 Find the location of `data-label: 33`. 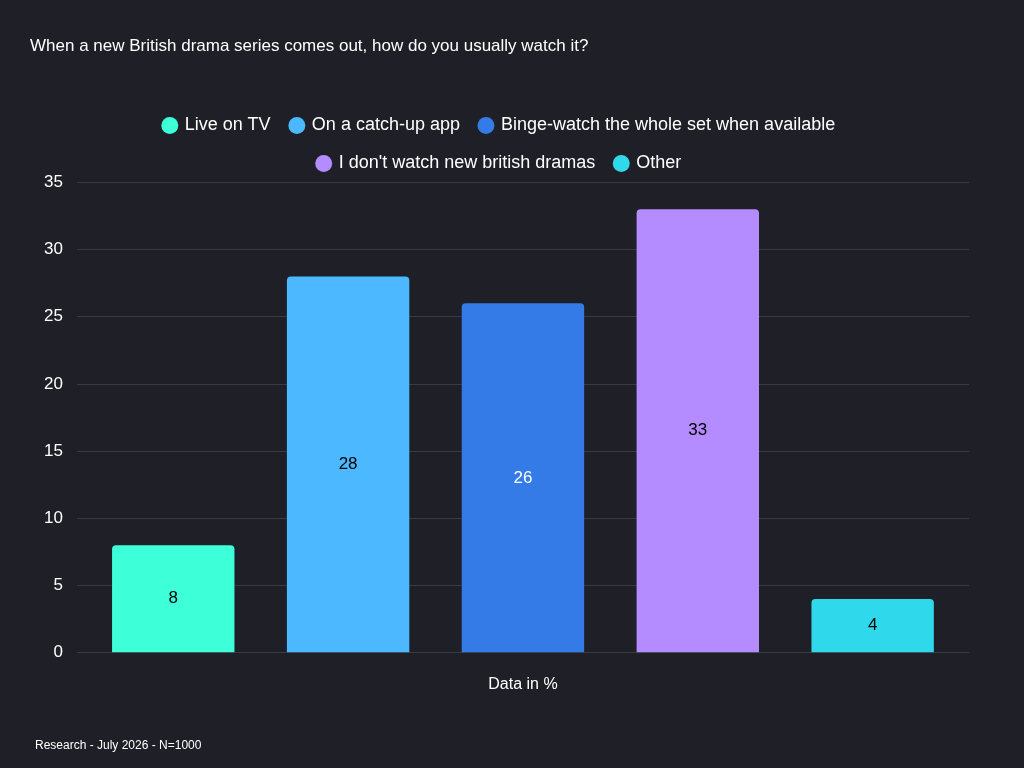

data-label: 33 is located at coordinates (698, 430).